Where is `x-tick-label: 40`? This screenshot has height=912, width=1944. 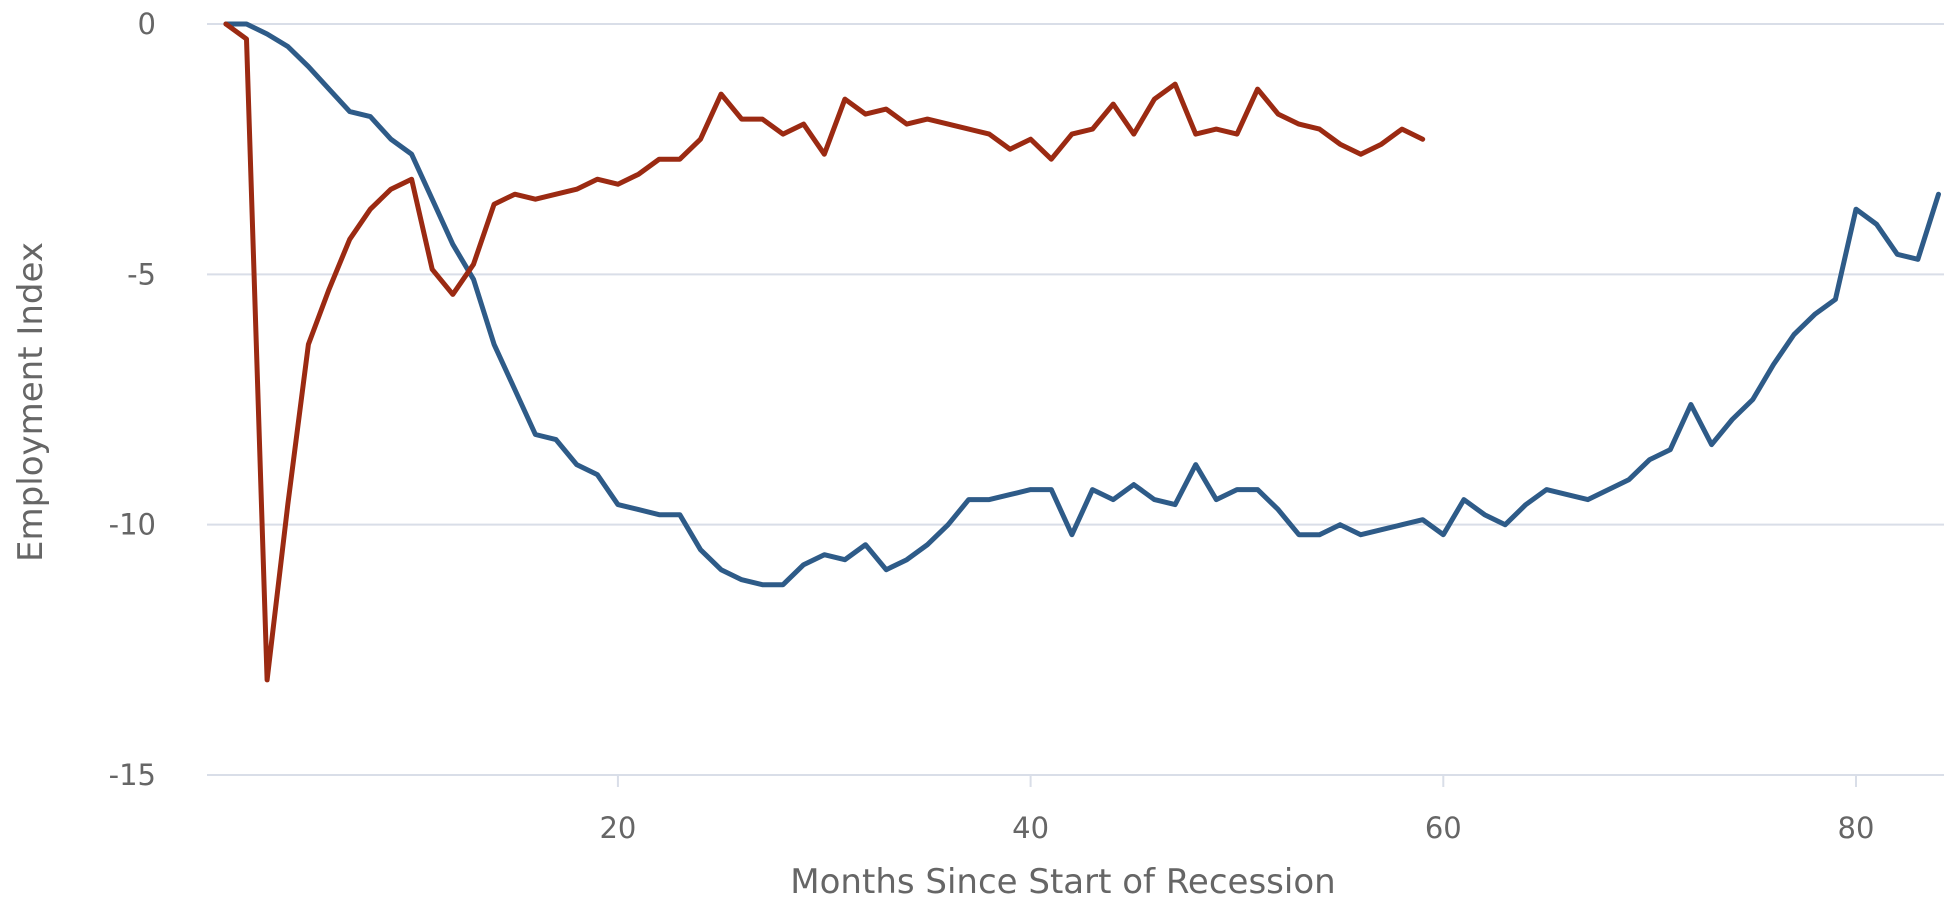 x-tick-label: 40 is located at coordinates (1030, 828).